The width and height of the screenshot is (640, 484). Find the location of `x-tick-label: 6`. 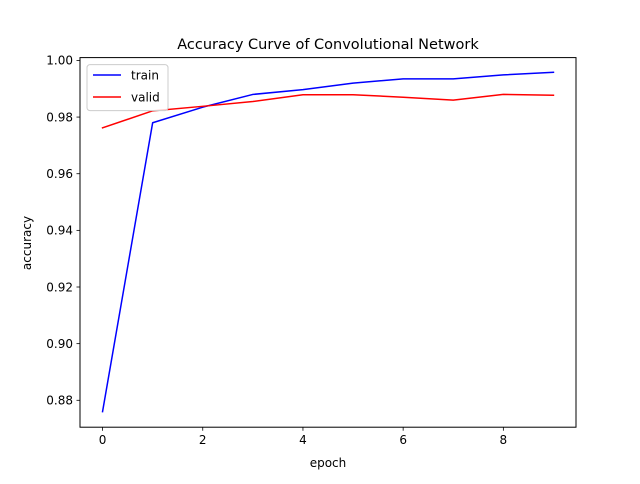

x-tick-label: 6 is located at coordinates (403, 440).